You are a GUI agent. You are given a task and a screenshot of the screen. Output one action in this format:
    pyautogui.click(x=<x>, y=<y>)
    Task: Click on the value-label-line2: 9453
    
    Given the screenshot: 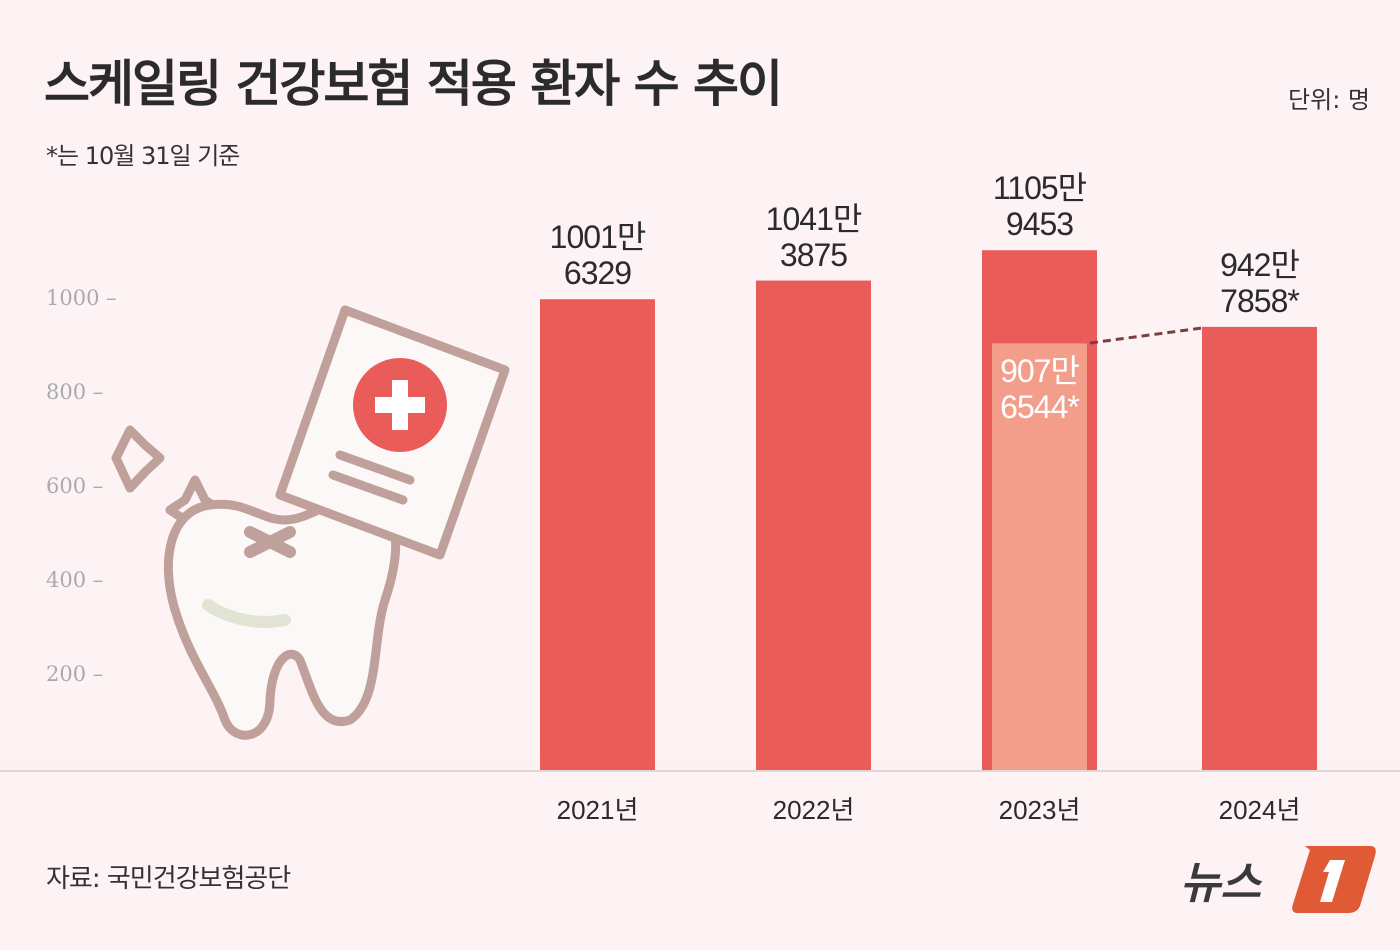 What is the action you would take?
    pyautogui.click(x=1039, y=224)
    